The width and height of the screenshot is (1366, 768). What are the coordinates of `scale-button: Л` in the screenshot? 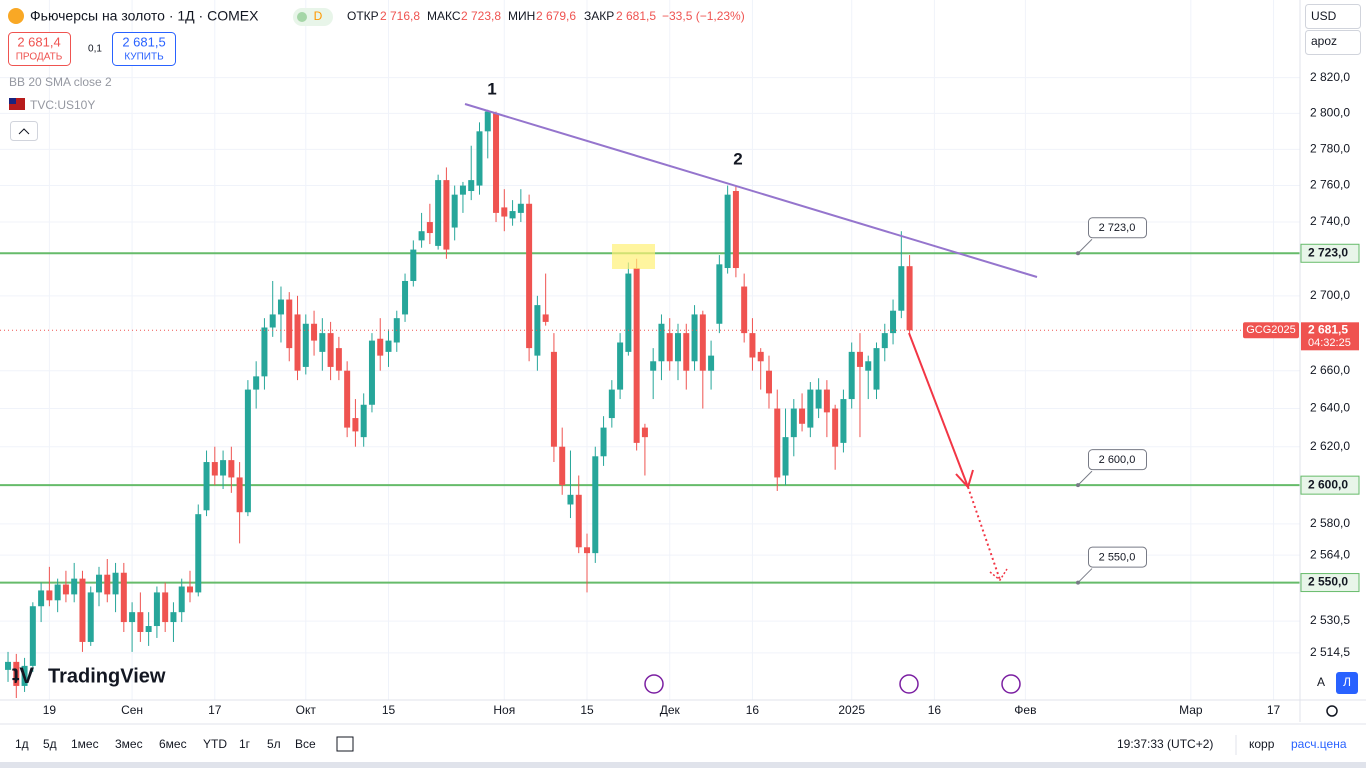 It's located at (1347, 682).